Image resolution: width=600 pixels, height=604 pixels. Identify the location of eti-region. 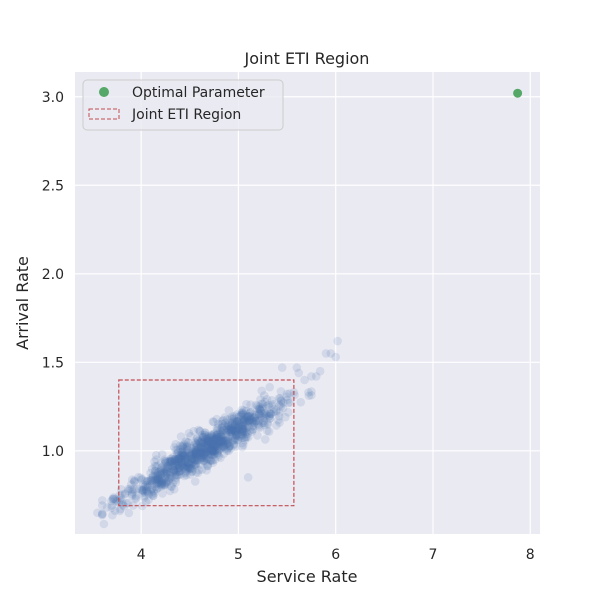
(206, 443).